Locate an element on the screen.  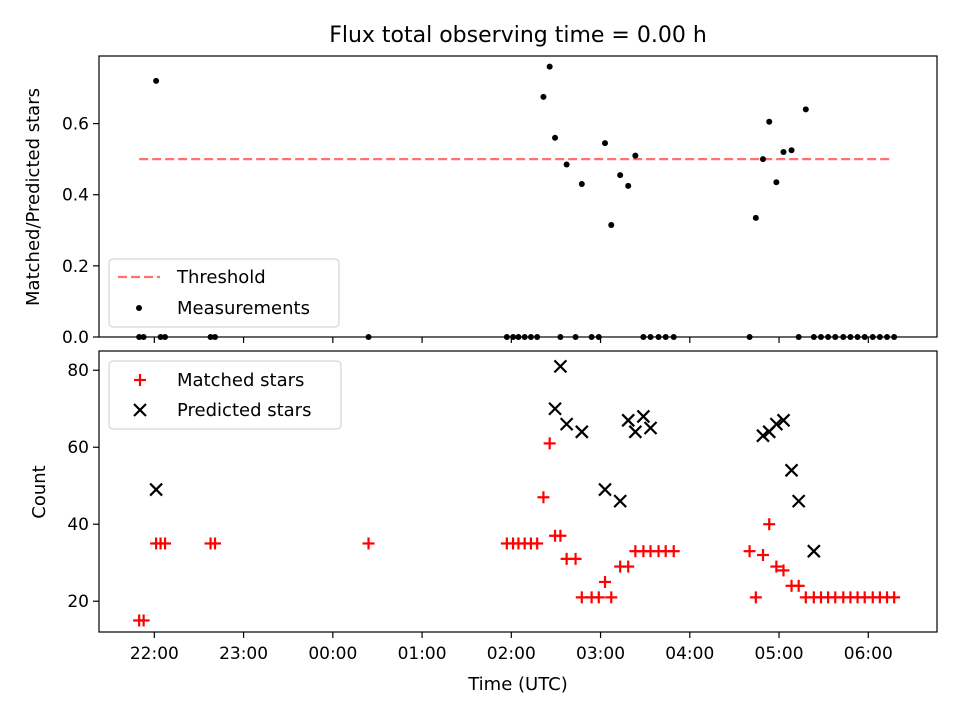
measurements-legend-swatch is located at coordinates (139, 308).